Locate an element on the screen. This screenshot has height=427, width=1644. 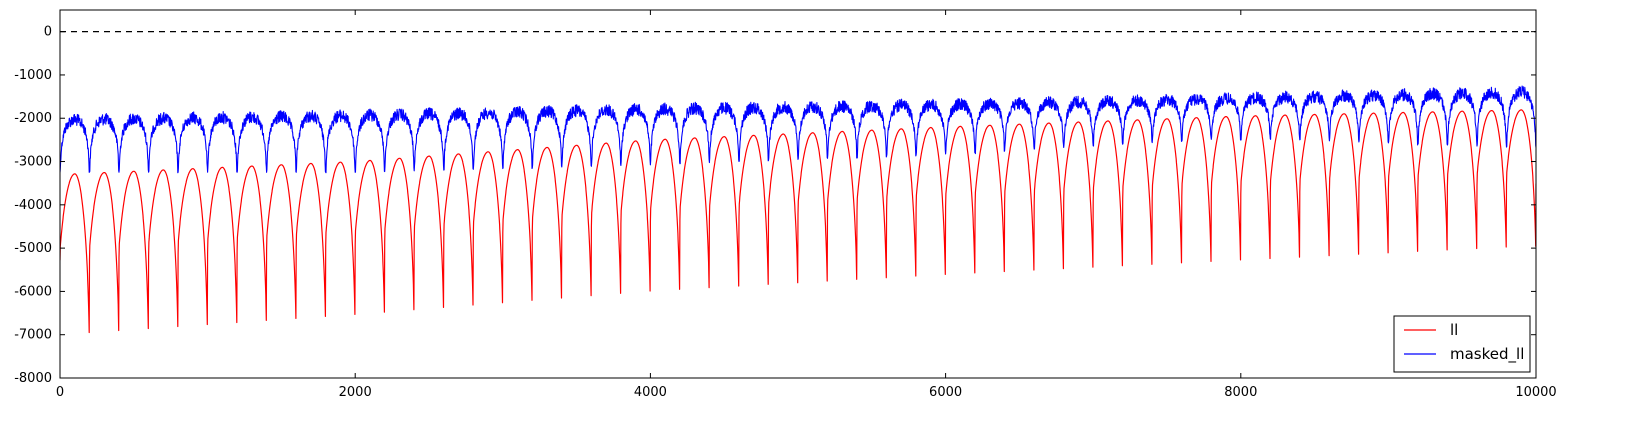
legend: ll masked_ll is located at coordinates (1462, 344).